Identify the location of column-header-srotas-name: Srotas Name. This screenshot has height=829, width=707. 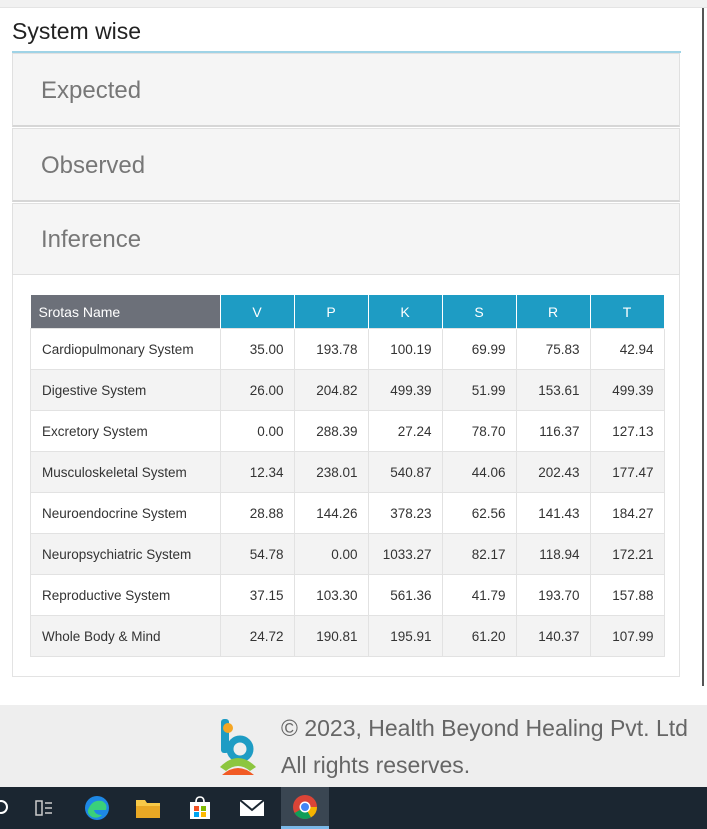
(125, 312).